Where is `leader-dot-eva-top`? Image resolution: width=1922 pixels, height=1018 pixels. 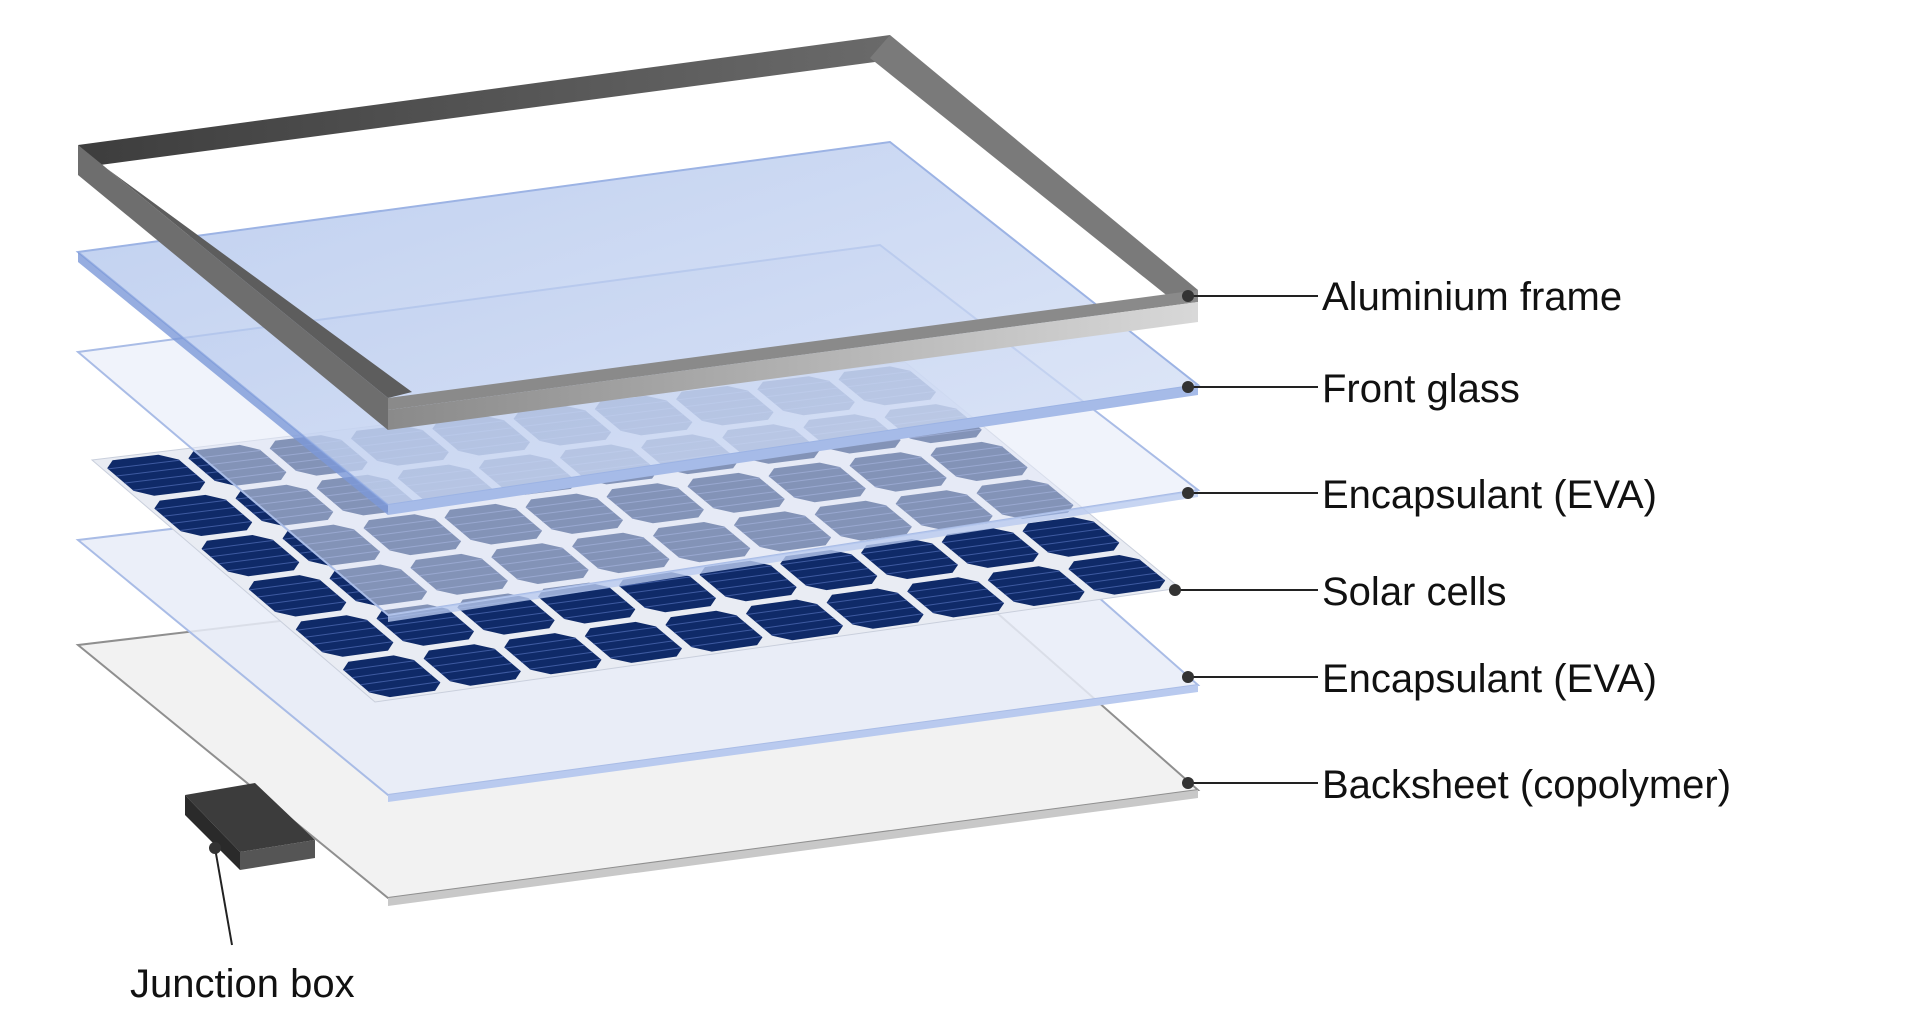
leader-dot-eva-top is located at coordinates (1188, 493).